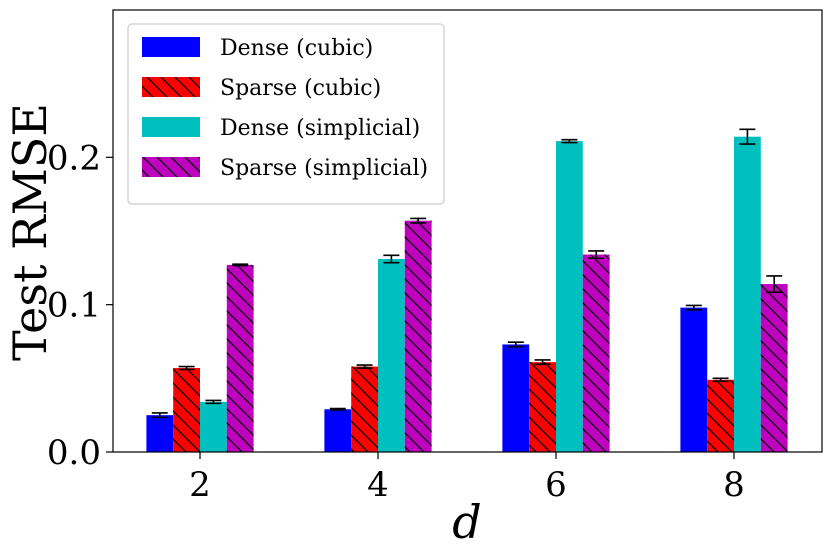 The image size is (830, 554). Describe the element at coordinates (324, 168) in the screenshot. I see `legend-label: Sparse (simplicial)` at that location.